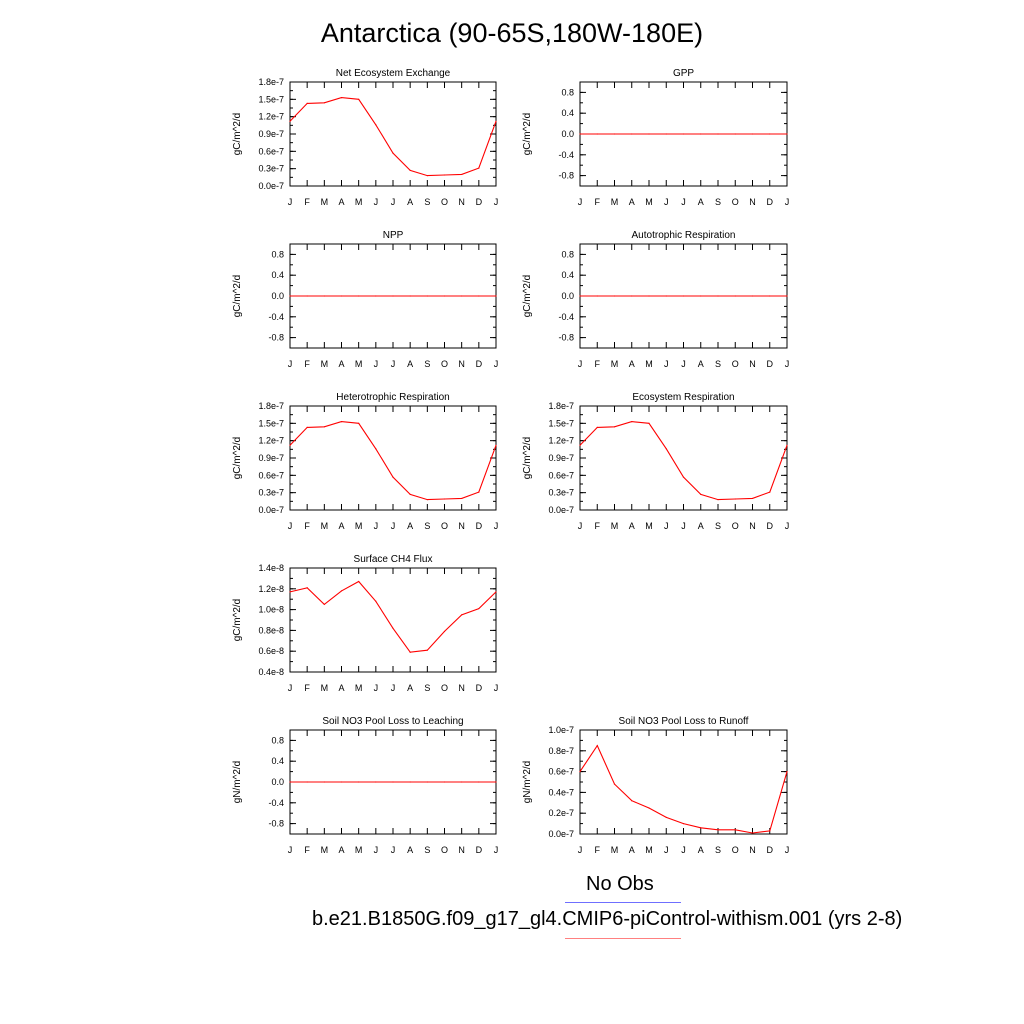  I want to click on y-tick-label: 0.8, so click(567, 254).